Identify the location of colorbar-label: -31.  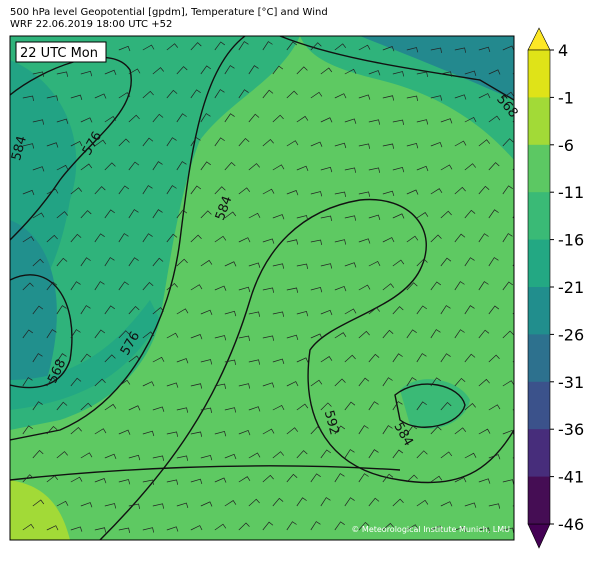
(571, 382).